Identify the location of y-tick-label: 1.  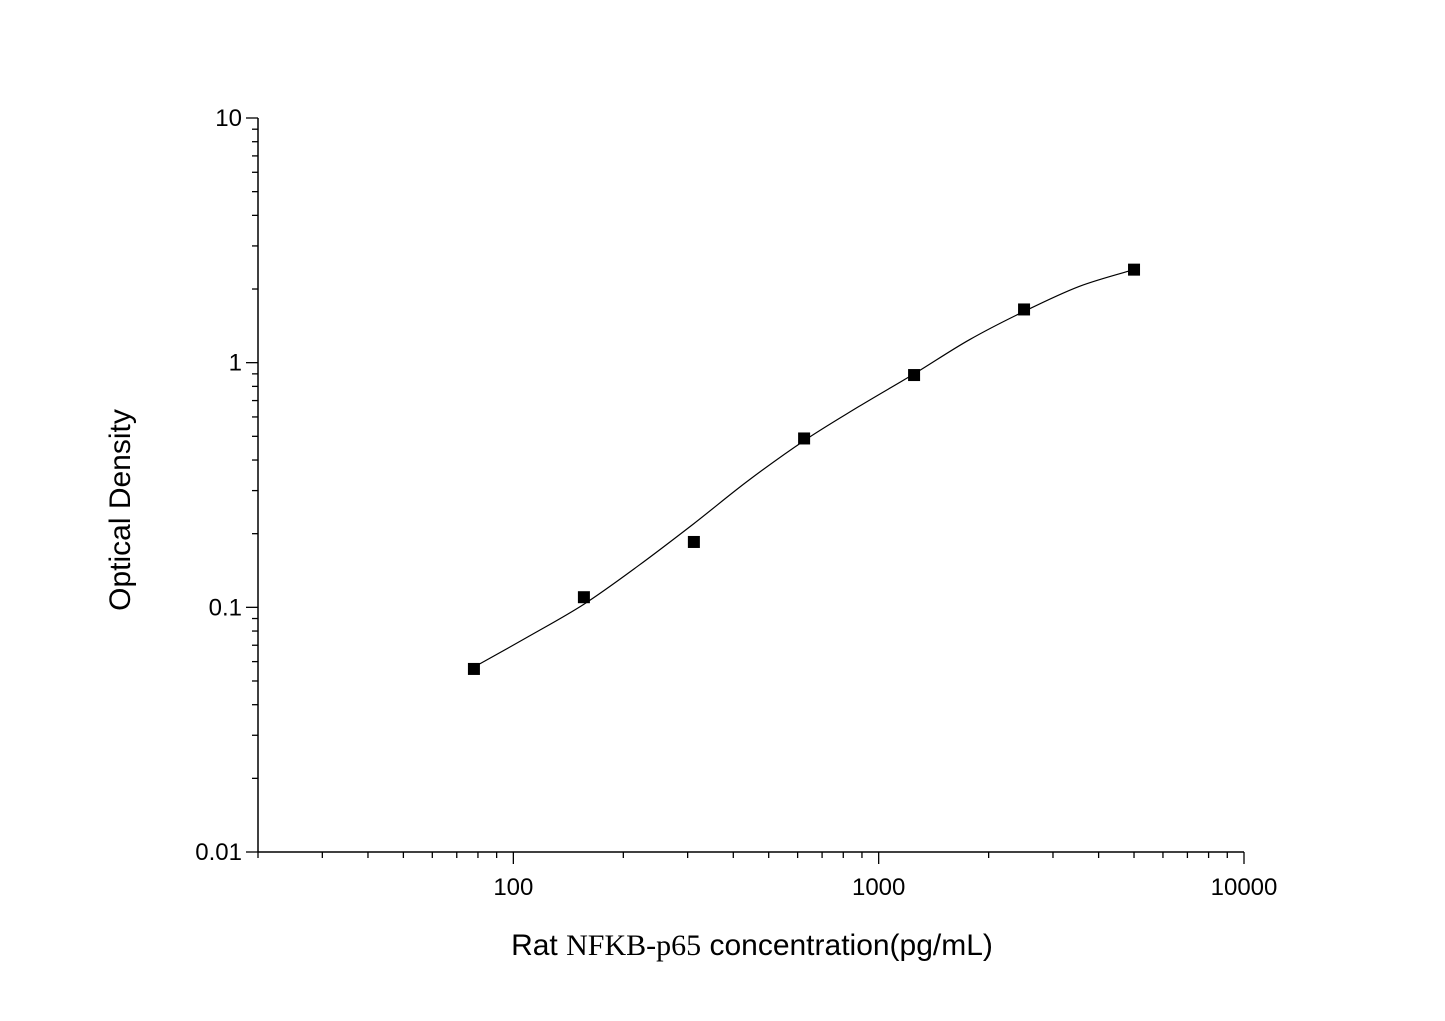
(235, 363).